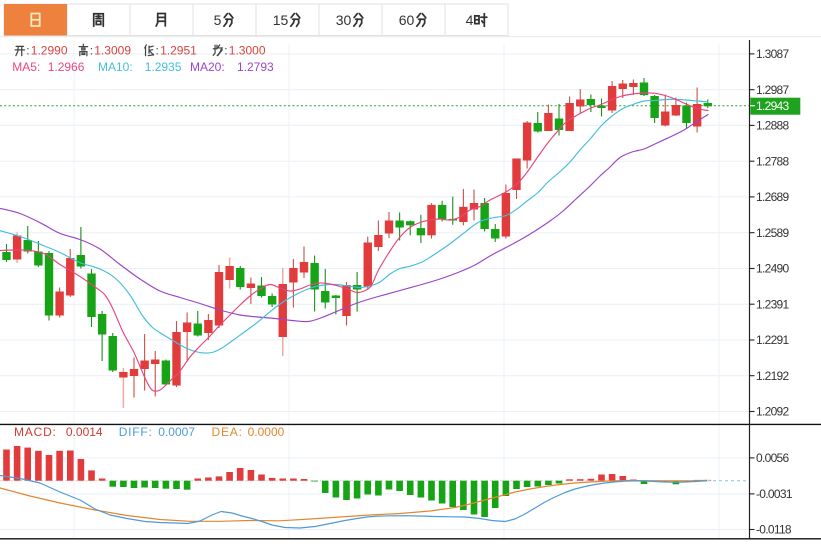 The image size is (821, 544). What do you see at coordinates (163, 67) in the screenshot?
I see `svg-text: 1.2935` at bounding box center [163, 67].